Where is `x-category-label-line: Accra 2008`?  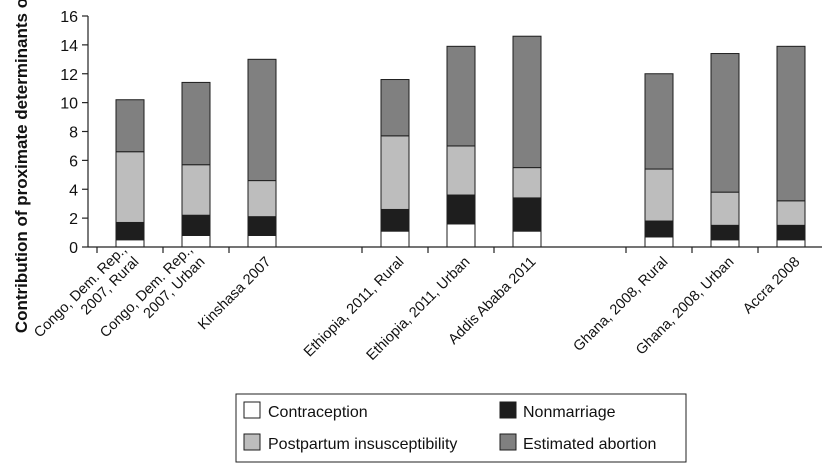 x-category-label-line: Accra 2008 is located at coordinates (771, 285).